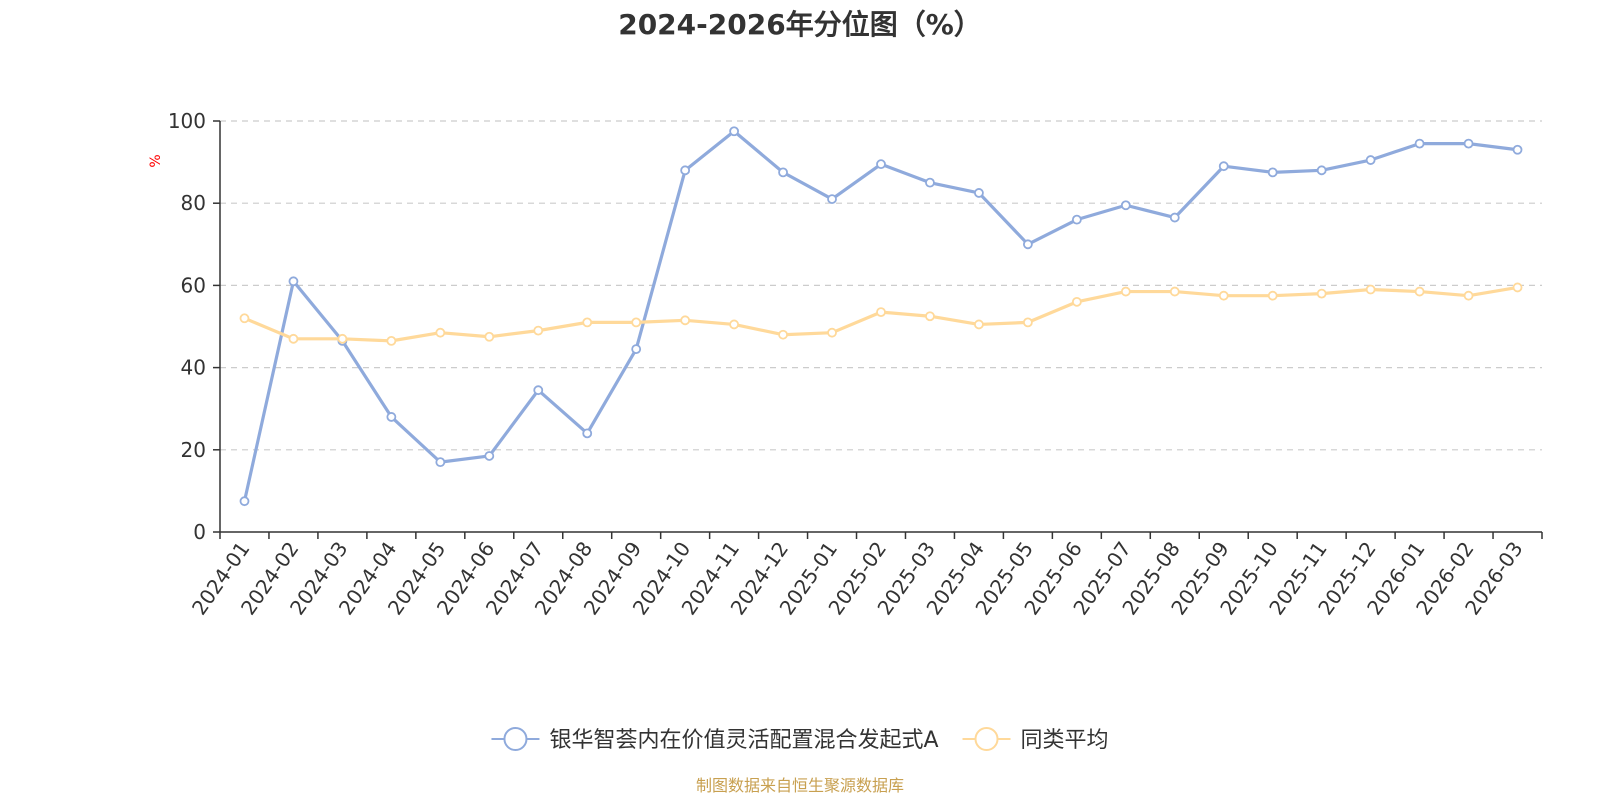 This screenshot has height=800, width=1600. What do you see at coordinates (193, 368) in the screenshot?
I see `y-tick-label: 40` at bounding box center [193, 368].